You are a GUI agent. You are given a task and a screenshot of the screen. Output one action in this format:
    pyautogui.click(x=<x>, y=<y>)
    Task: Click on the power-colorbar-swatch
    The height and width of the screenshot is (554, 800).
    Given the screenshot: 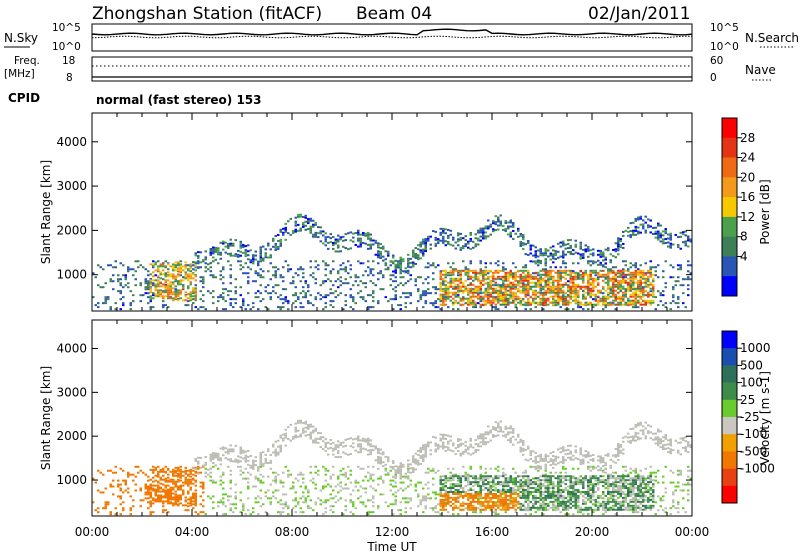 What is the action you would take?
    pyautogui.click(x=729, y=286)
    